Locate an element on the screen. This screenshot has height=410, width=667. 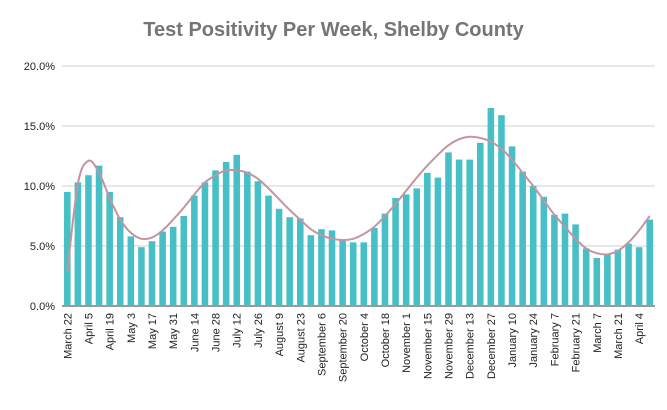
x-tick-label: June 28 is located at coordinates (217, 332).